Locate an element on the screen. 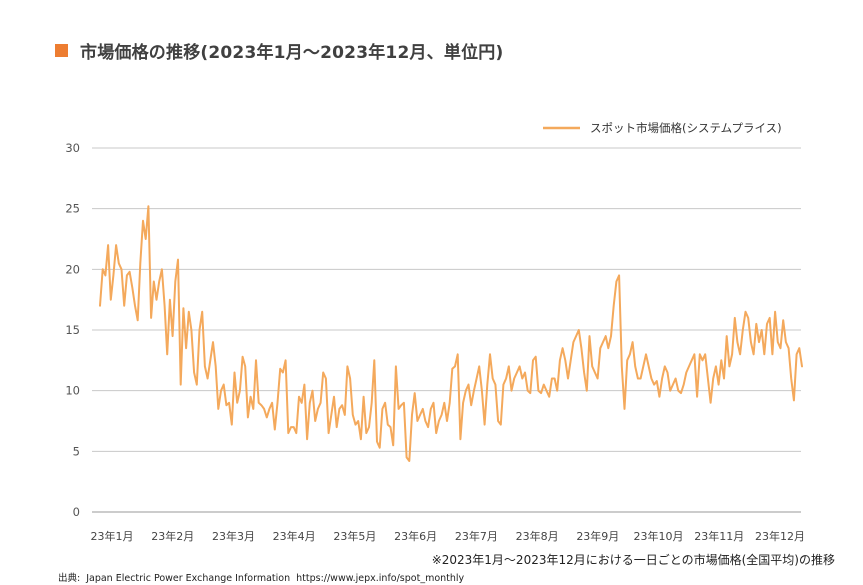  x-tick-label: 23年4月 is located at coordinates (294, 536).